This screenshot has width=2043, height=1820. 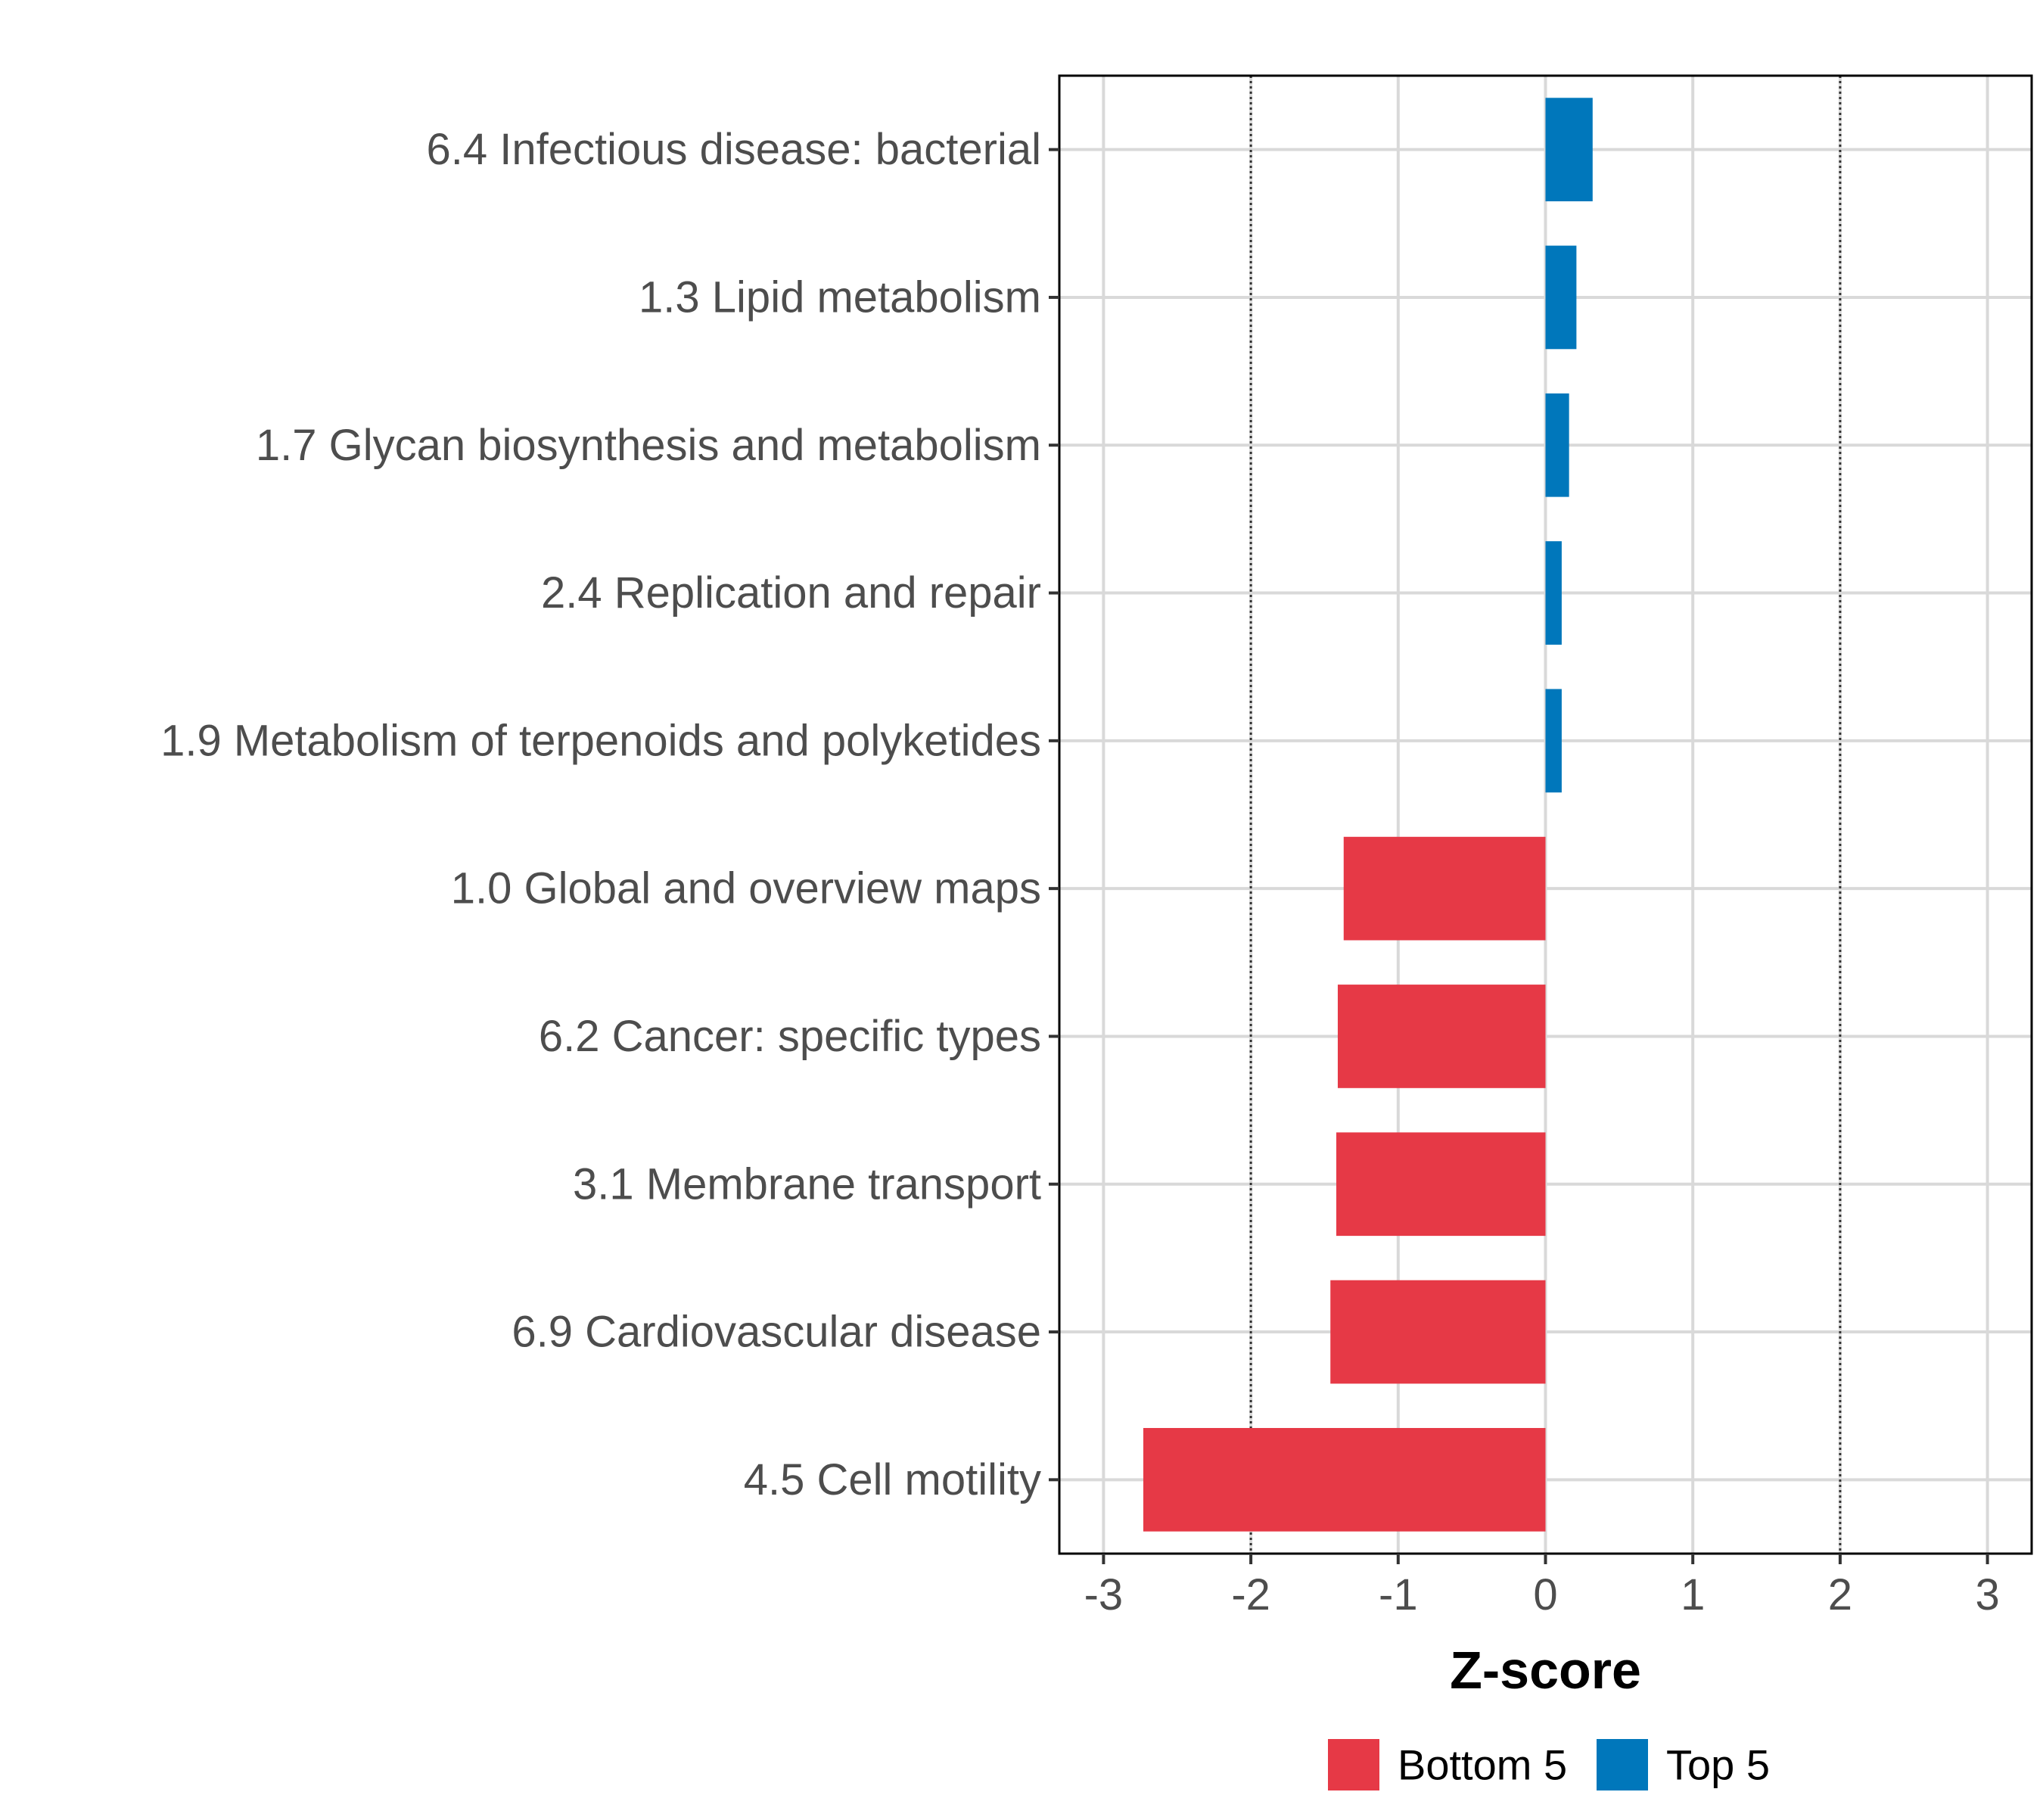 What do you see at coordinates (790, 1036) in the screenshot?
I see `category-label: 6.2 Cancer: specific types` at bounding box center [790, 1036].